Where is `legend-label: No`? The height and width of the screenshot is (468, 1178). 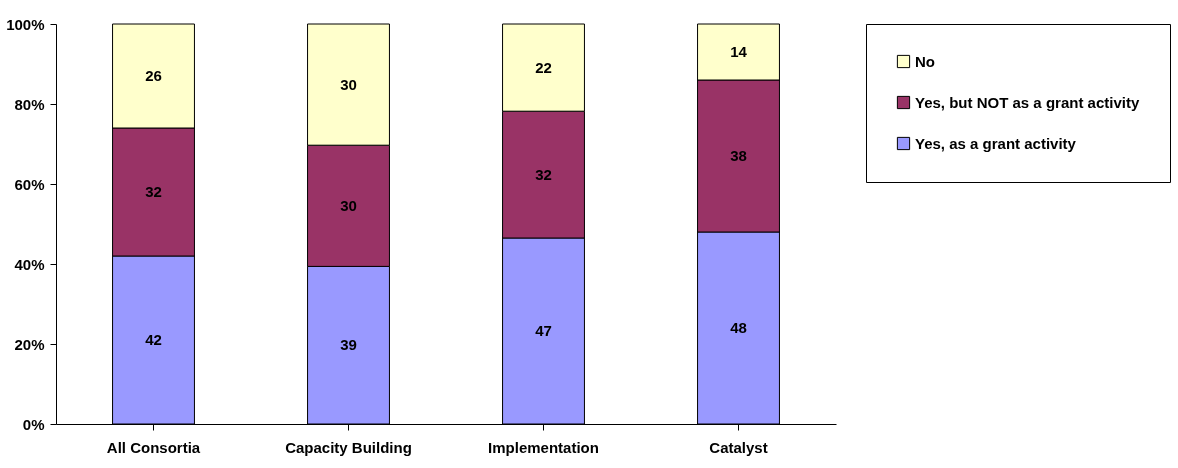
legend-label: No is located at coordinates (925, 61).